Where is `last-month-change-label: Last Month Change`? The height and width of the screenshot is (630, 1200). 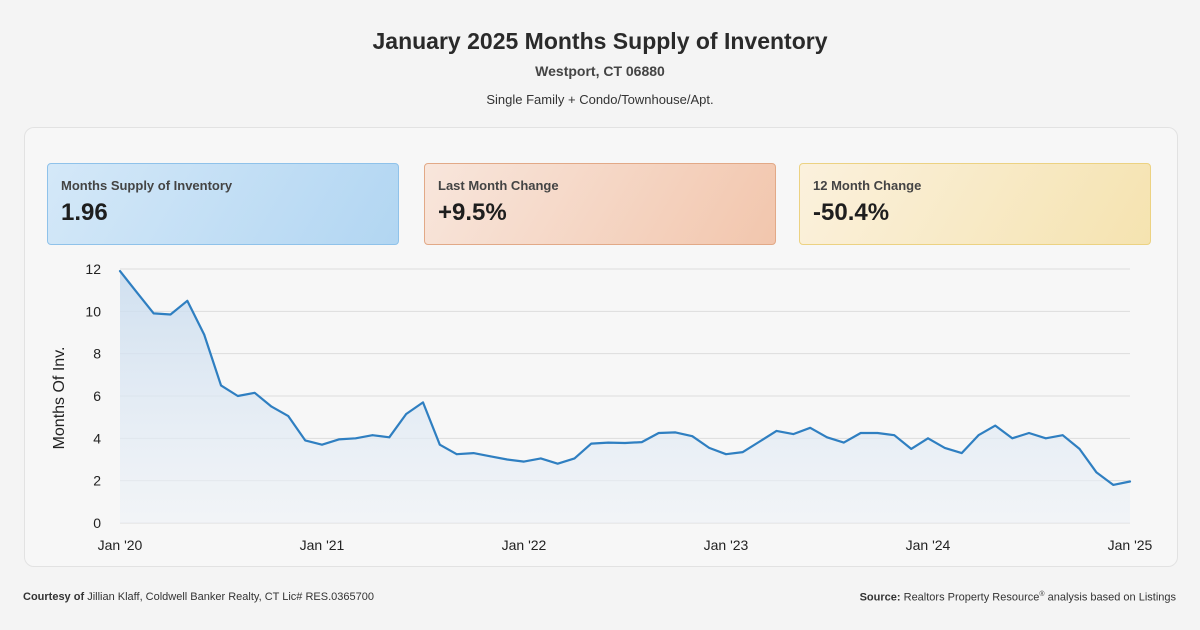
last-month-change-label: Last Month Change is located at coordinates (498, 185).